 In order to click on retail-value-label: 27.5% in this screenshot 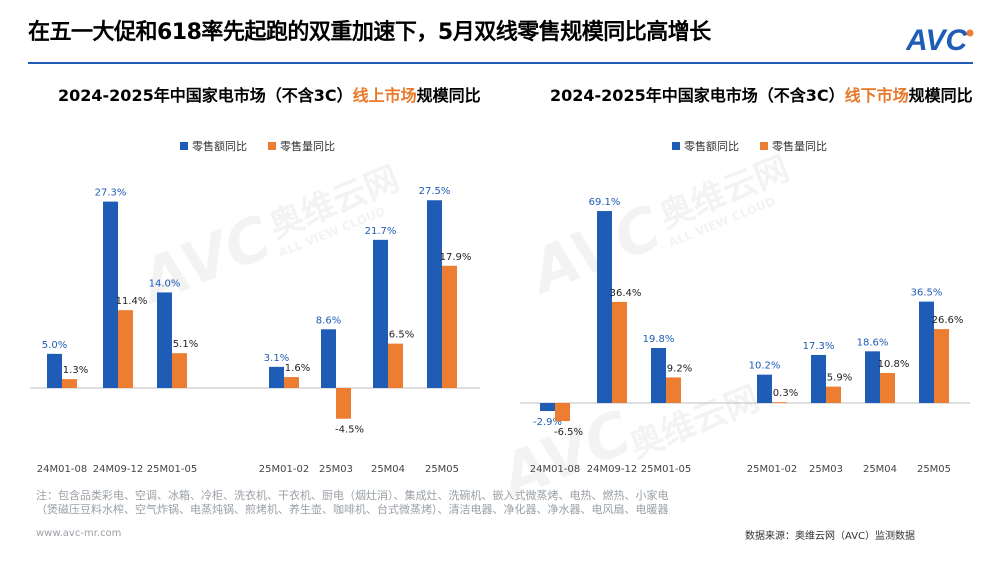, I will do `click(435, 191)`.